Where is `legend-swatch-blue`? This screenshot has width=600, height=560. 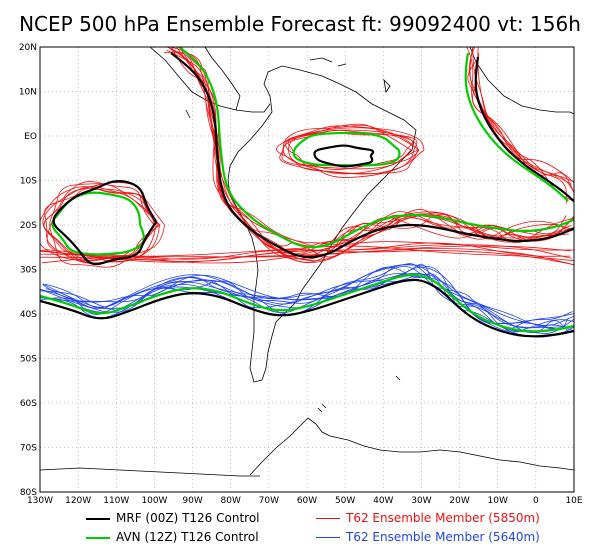
legend-swatch-blue is located at coordinates (328, 537).